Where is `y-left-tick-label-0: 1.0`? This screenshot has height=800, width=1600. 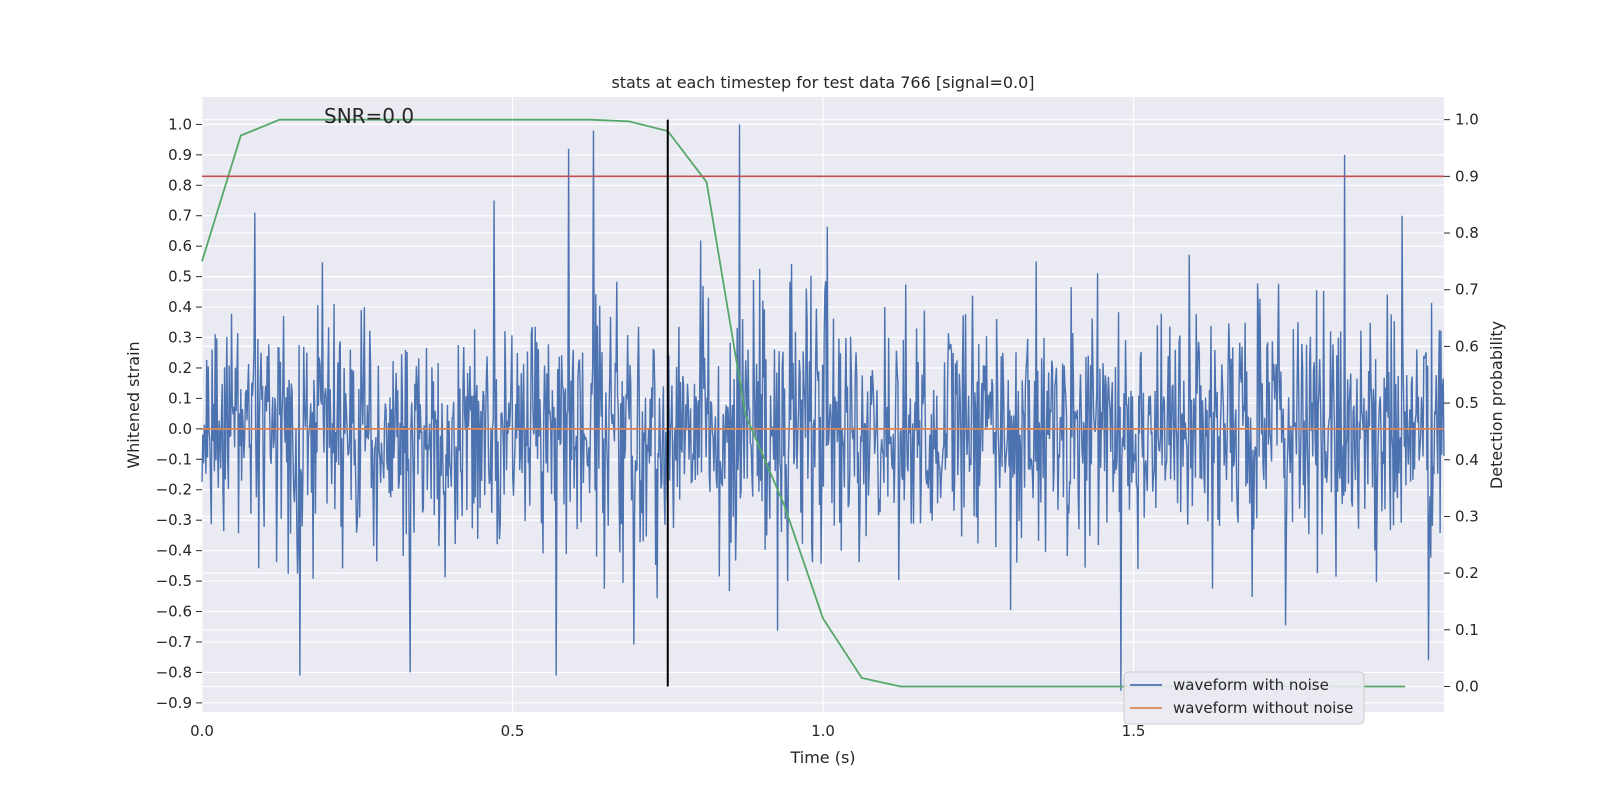 y-left-tick-label-0: 1.0 is located at coordinates (180, 124).